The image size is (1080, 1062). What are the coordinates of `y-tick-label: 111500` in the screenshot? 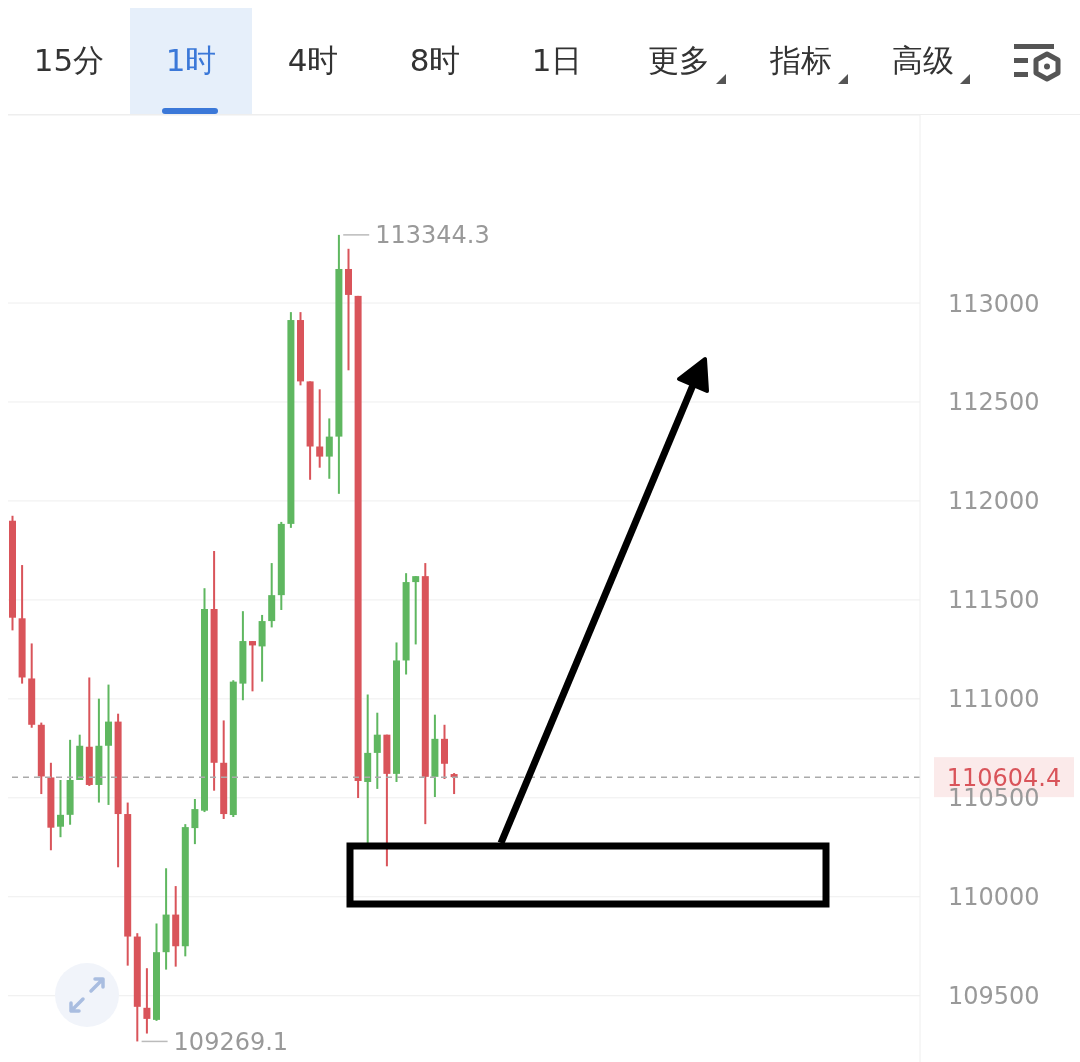 It's located at (994, 600).